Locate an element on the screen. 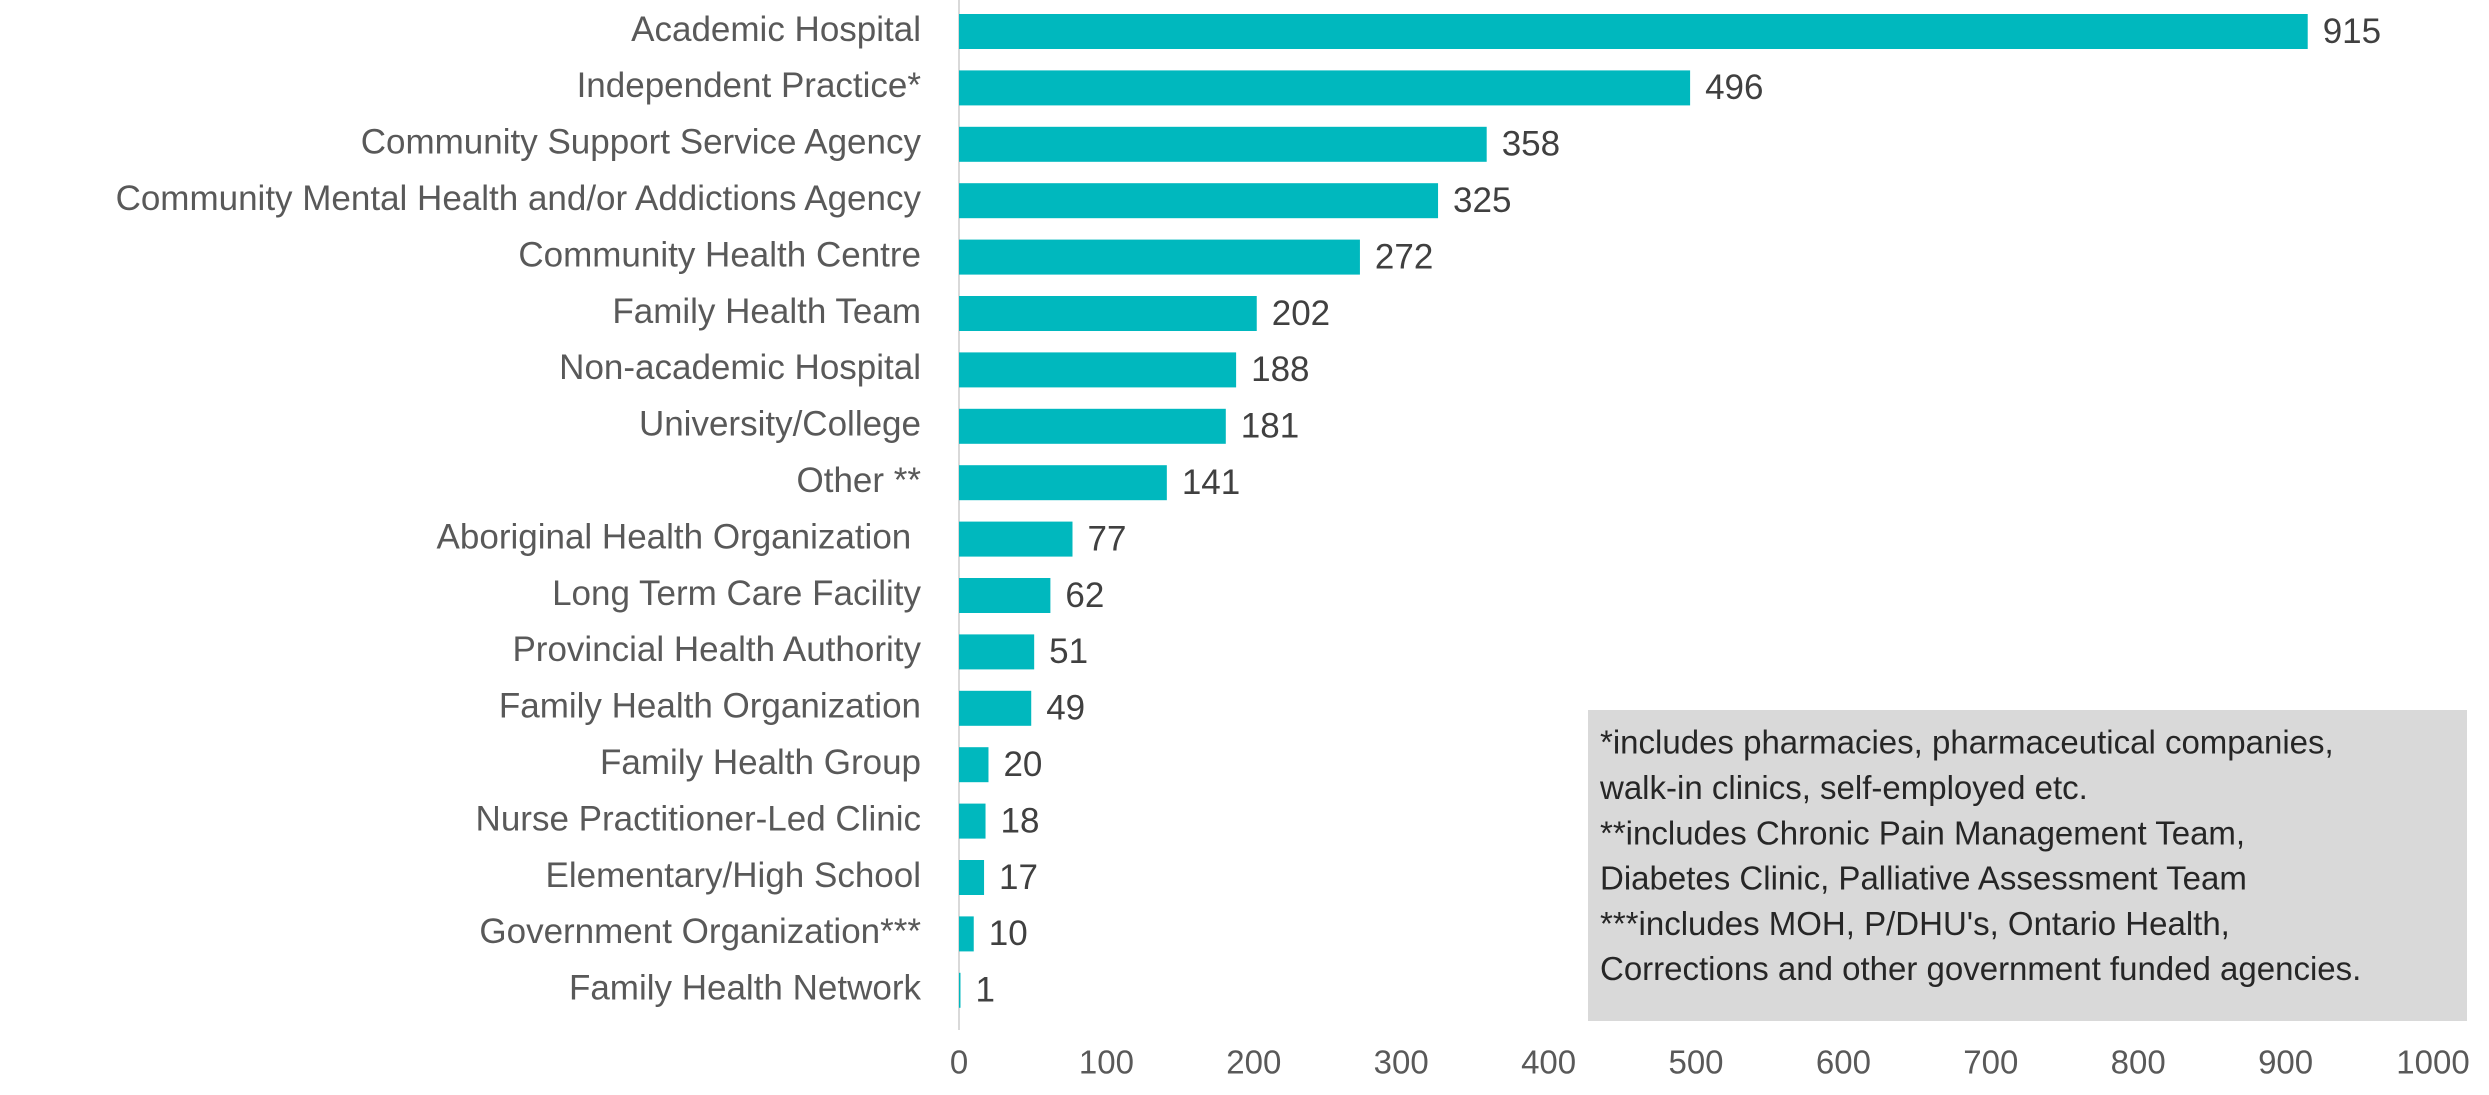 The image size is (2489, 1095). y-tick-label: Independent Practice* is located at coordinates (749, 85).